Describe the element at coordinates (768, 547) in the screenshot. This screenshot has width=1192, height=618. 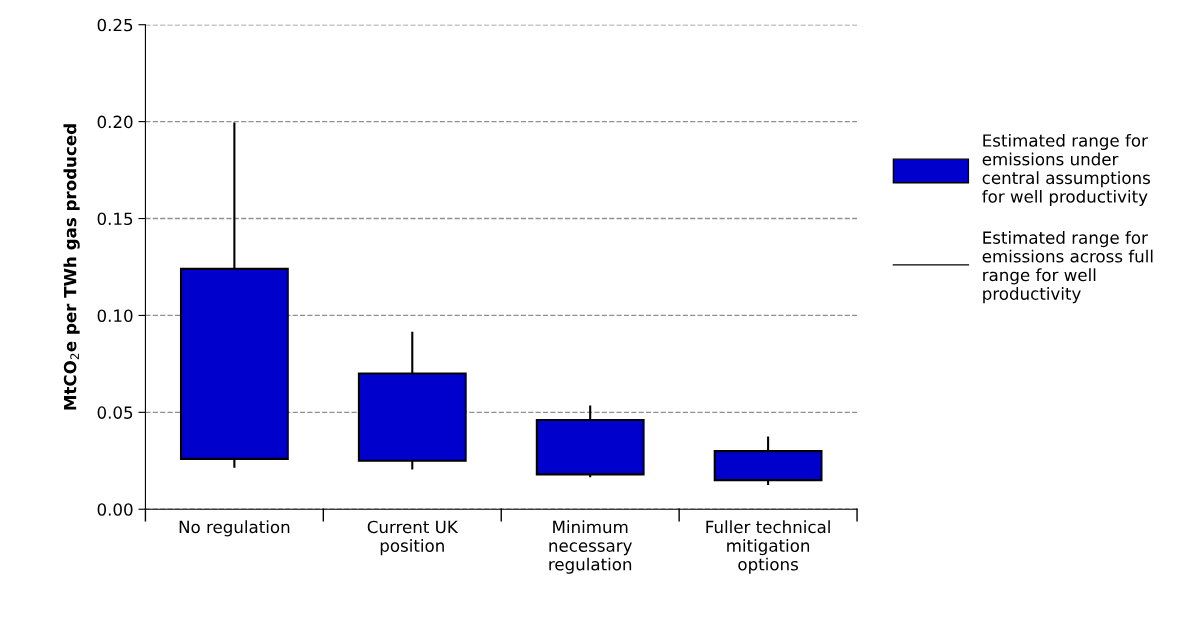
I see `x-tick-label: Fuller technical mitigation options` at that location.